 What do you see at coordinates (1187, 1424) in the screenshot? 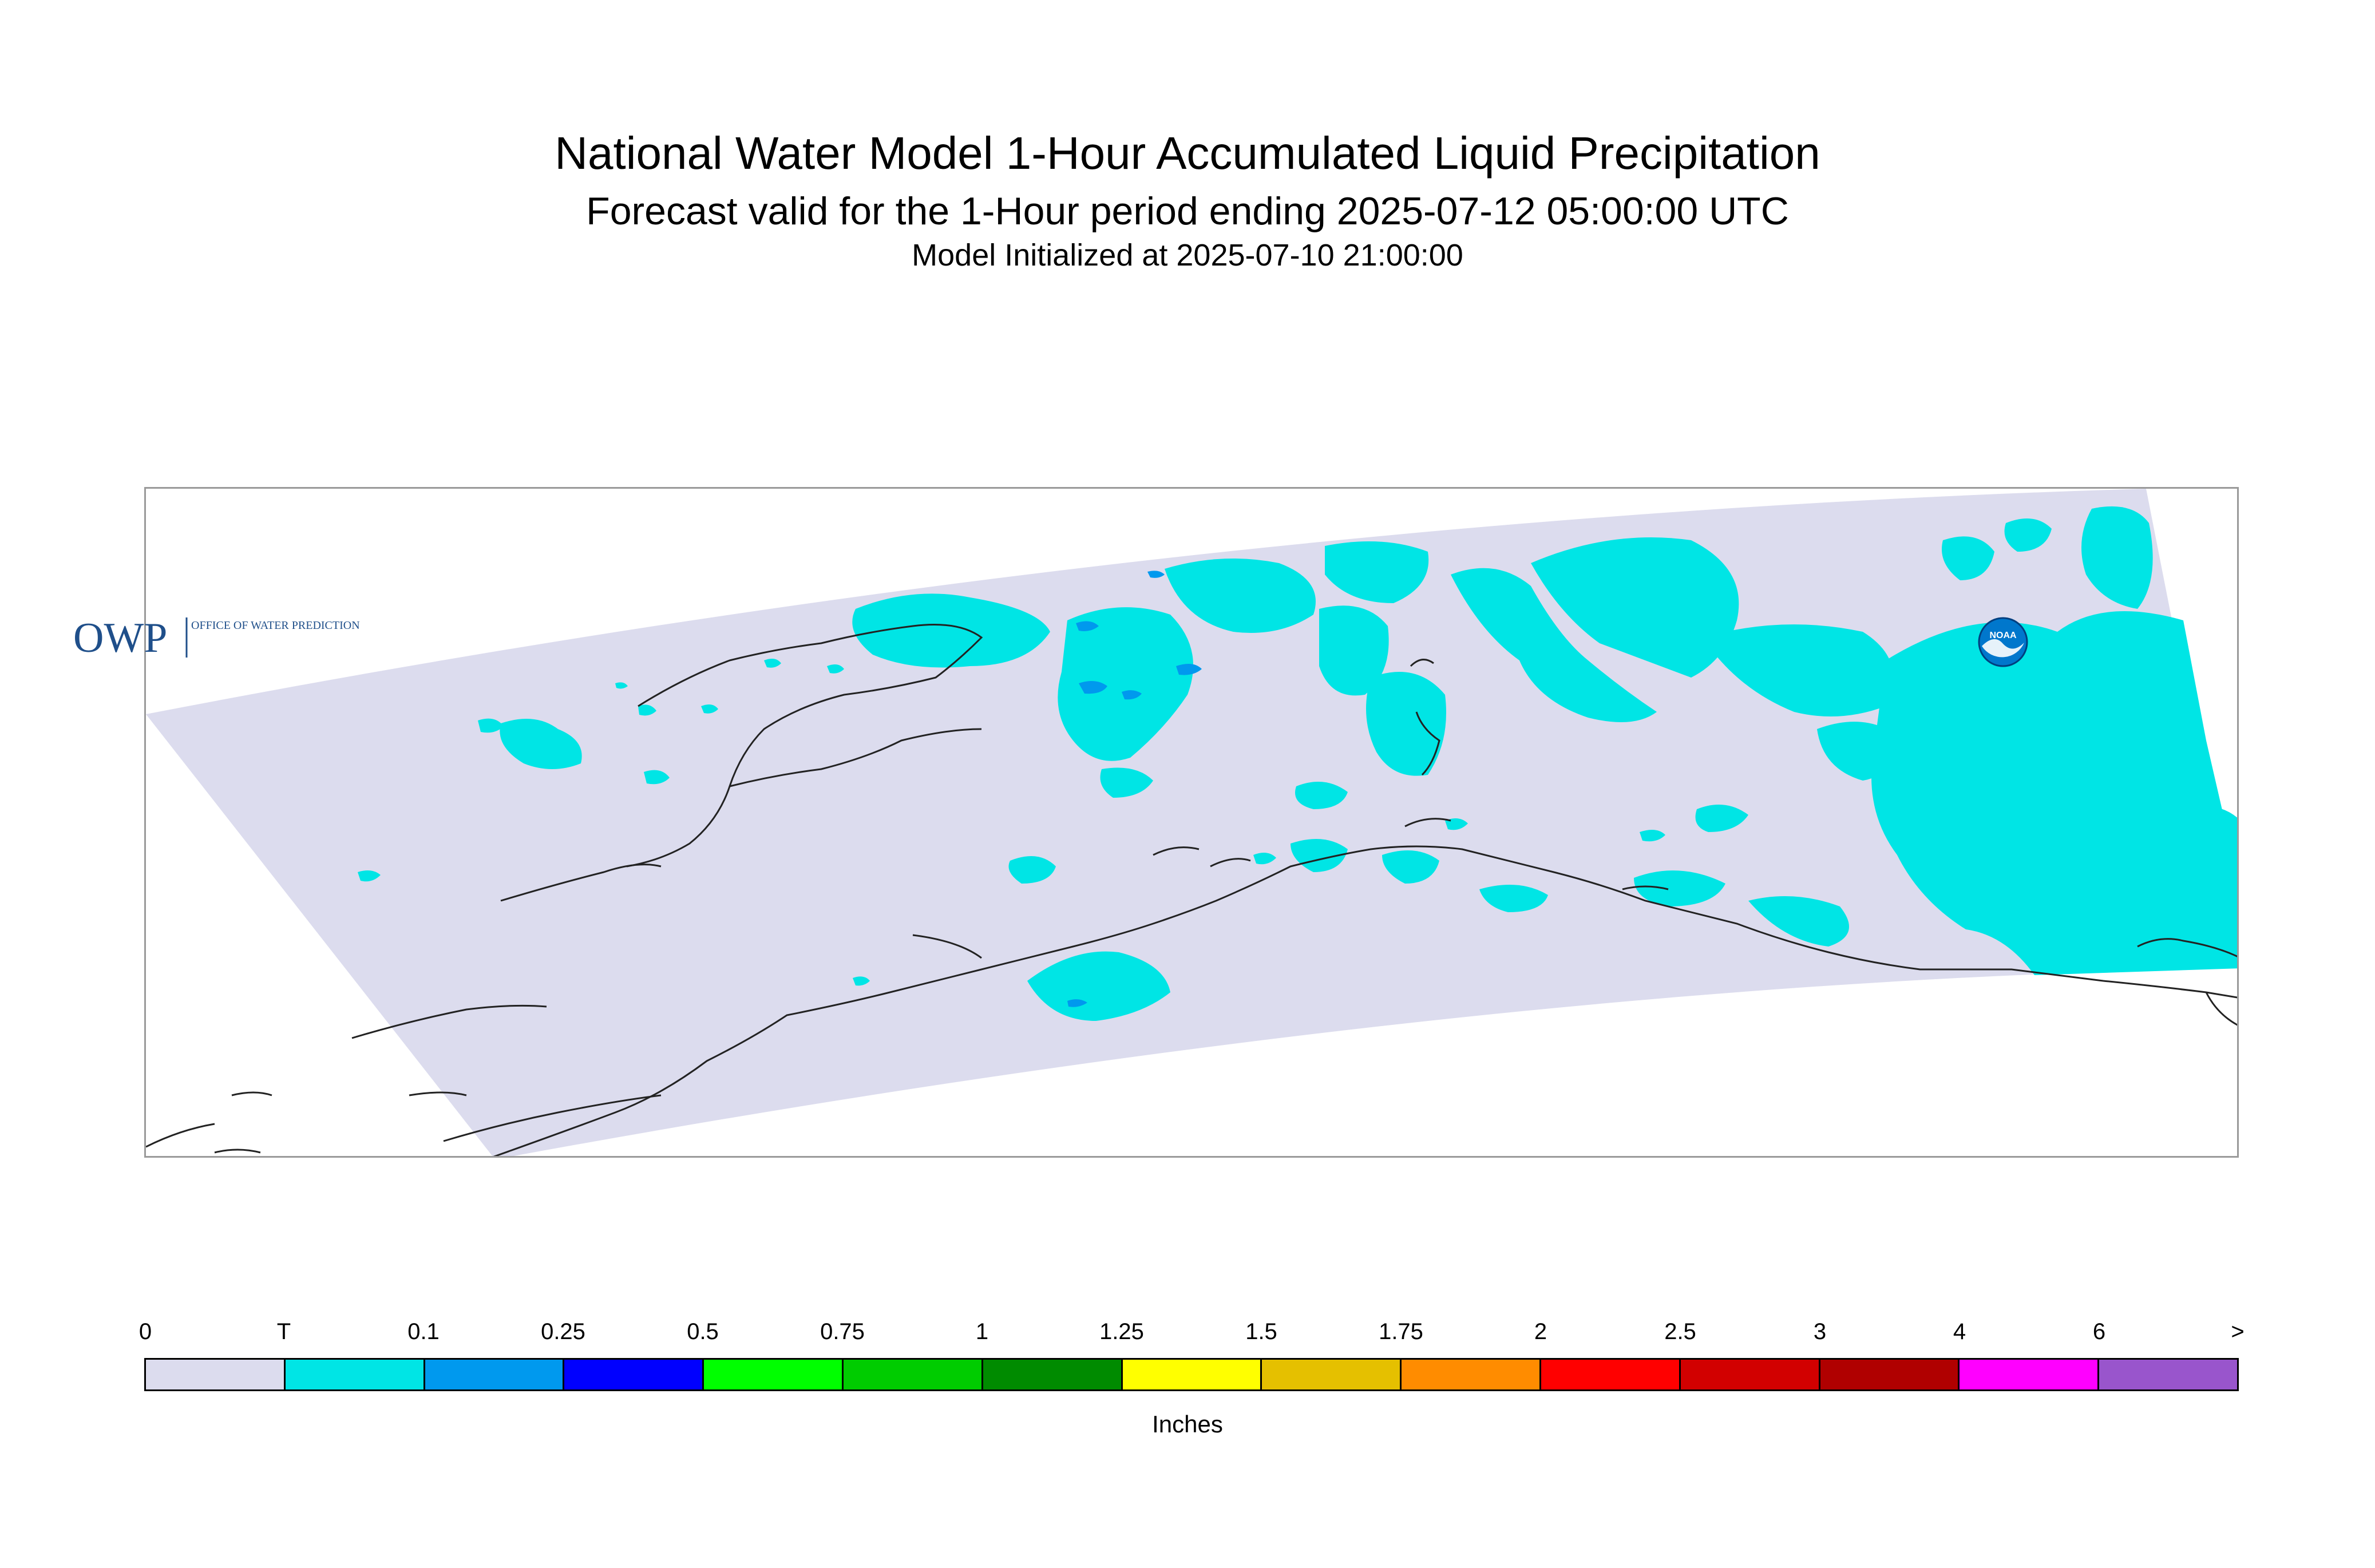
I see `legend-units: Inches` at bounding box center [1187, 1424].